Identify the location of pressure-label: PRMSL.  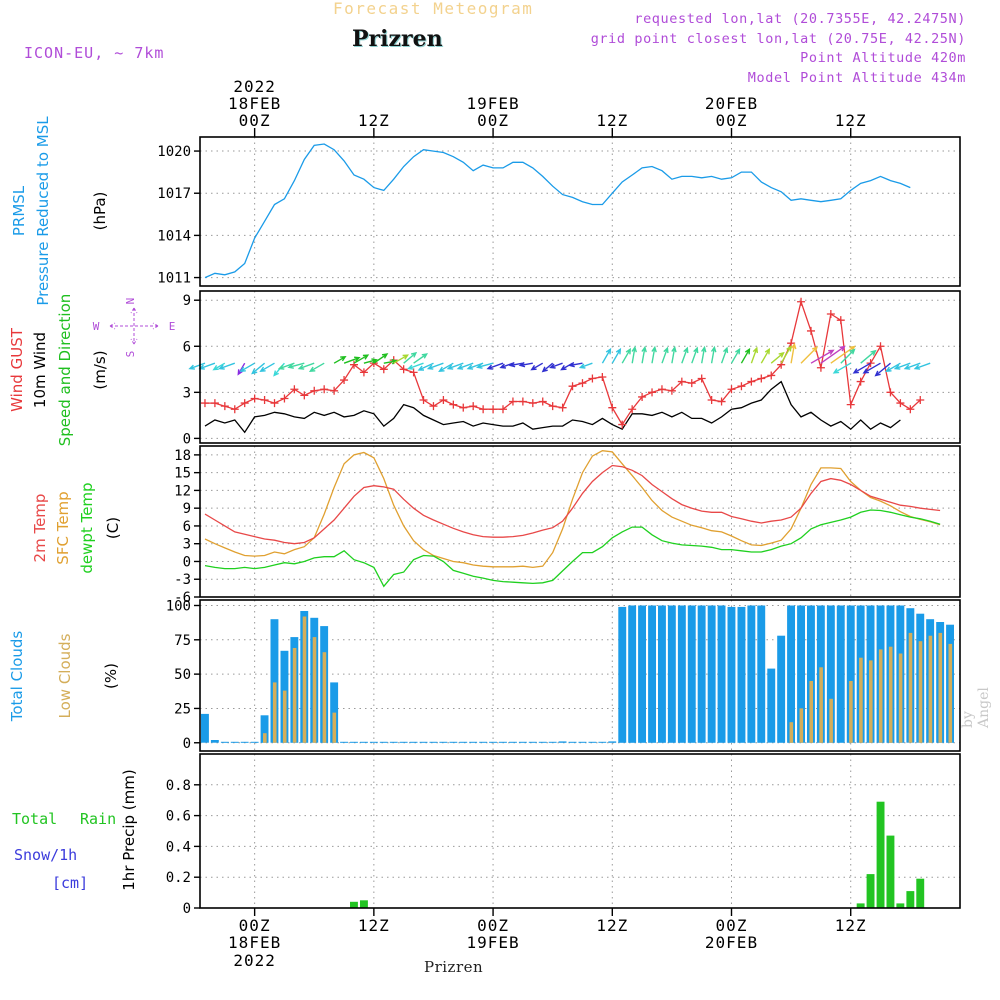
(19, 210).